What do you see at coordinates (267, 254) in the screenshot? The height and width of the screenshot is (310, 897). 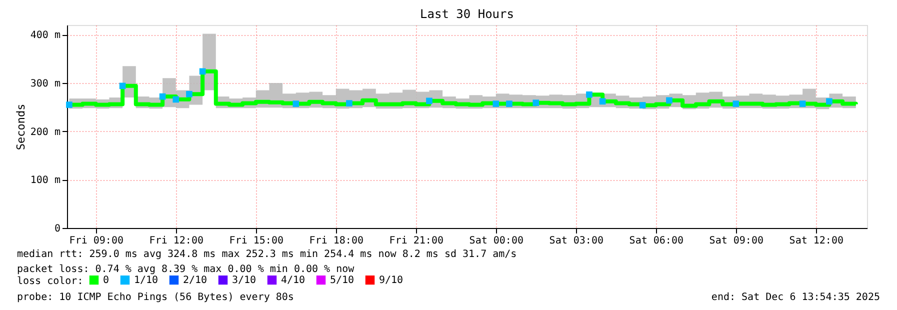 I see `text: median rtt: 259.0 ms avg 324.8 ms max 252.3 ms min 254.4 ms now 8.2 ms sd 31.7 am/s` at bounding box center [267, 254].